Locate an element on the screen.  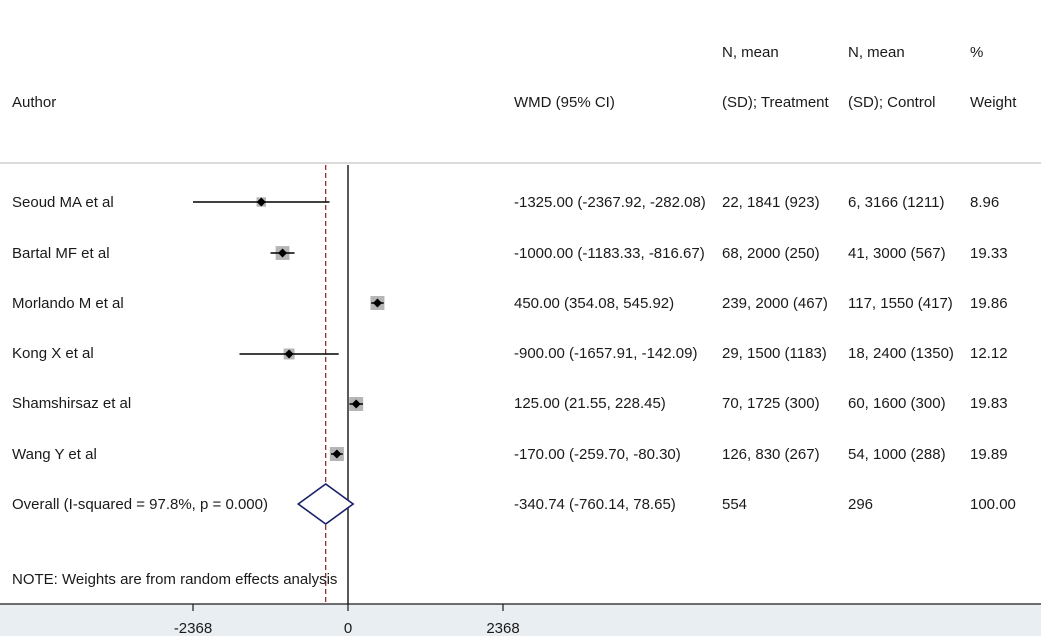
study-treatment: 22, 1841 (923) is located at coordinates (771, 202).